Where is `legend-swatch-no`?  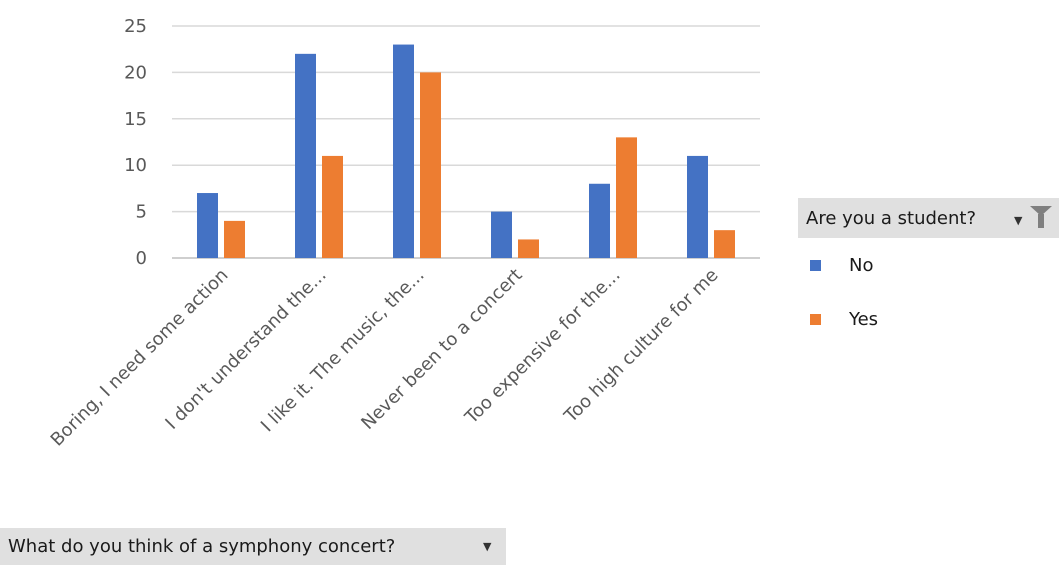
legend-swatch-no is located at coordinates (815, 265).